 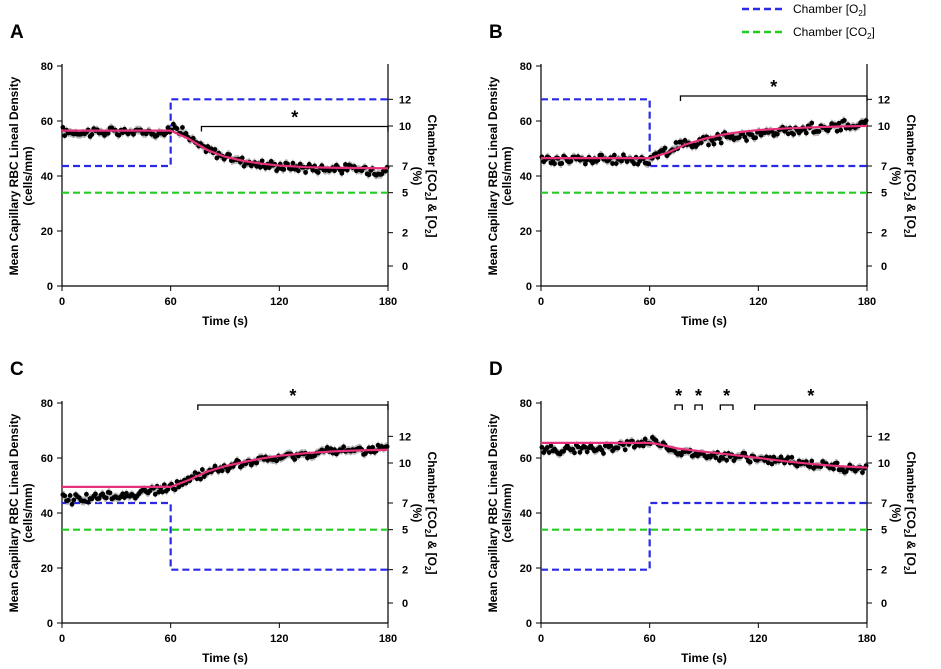 I want to click on y-tick-label: 0, so click(x=50, y=624).